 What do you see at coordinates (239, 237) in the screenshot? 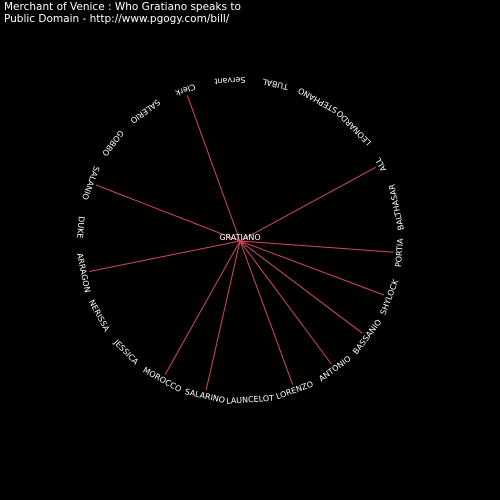
I see `center-node-label: GRATIANO` at bounding box center [239, 237].